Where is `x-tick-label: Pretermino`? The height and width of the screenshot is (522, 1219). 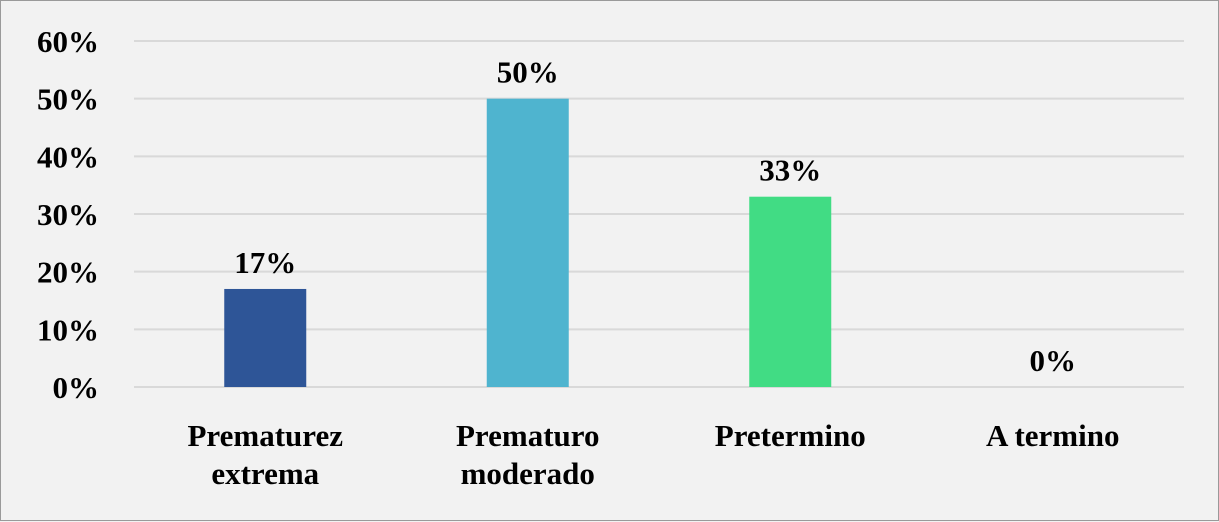 x-tick-label: Pretermino is located at coordinates (790, 435).